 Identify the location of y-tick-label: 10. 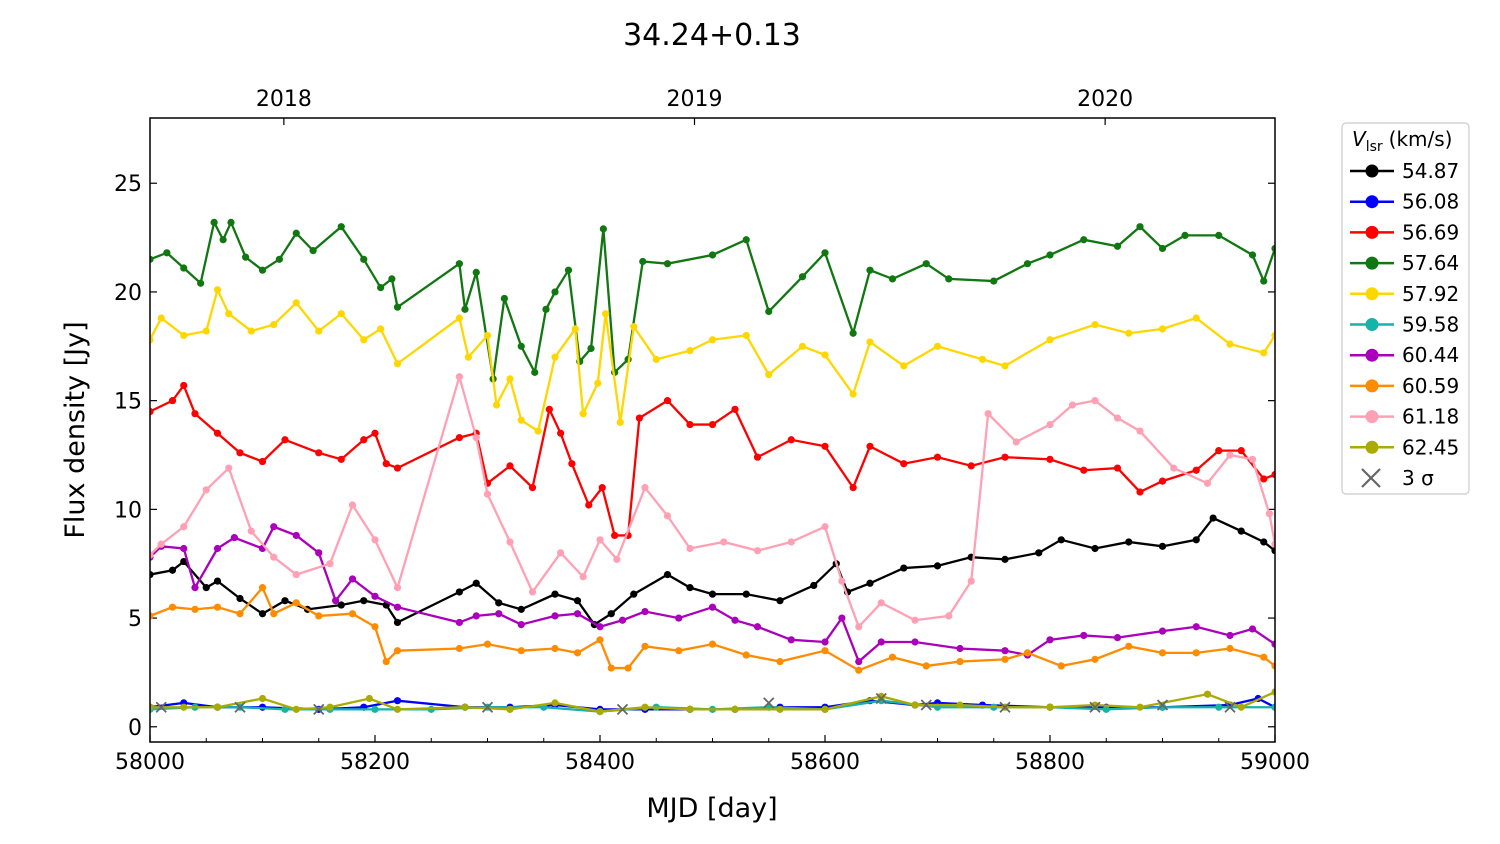
(128, 510).